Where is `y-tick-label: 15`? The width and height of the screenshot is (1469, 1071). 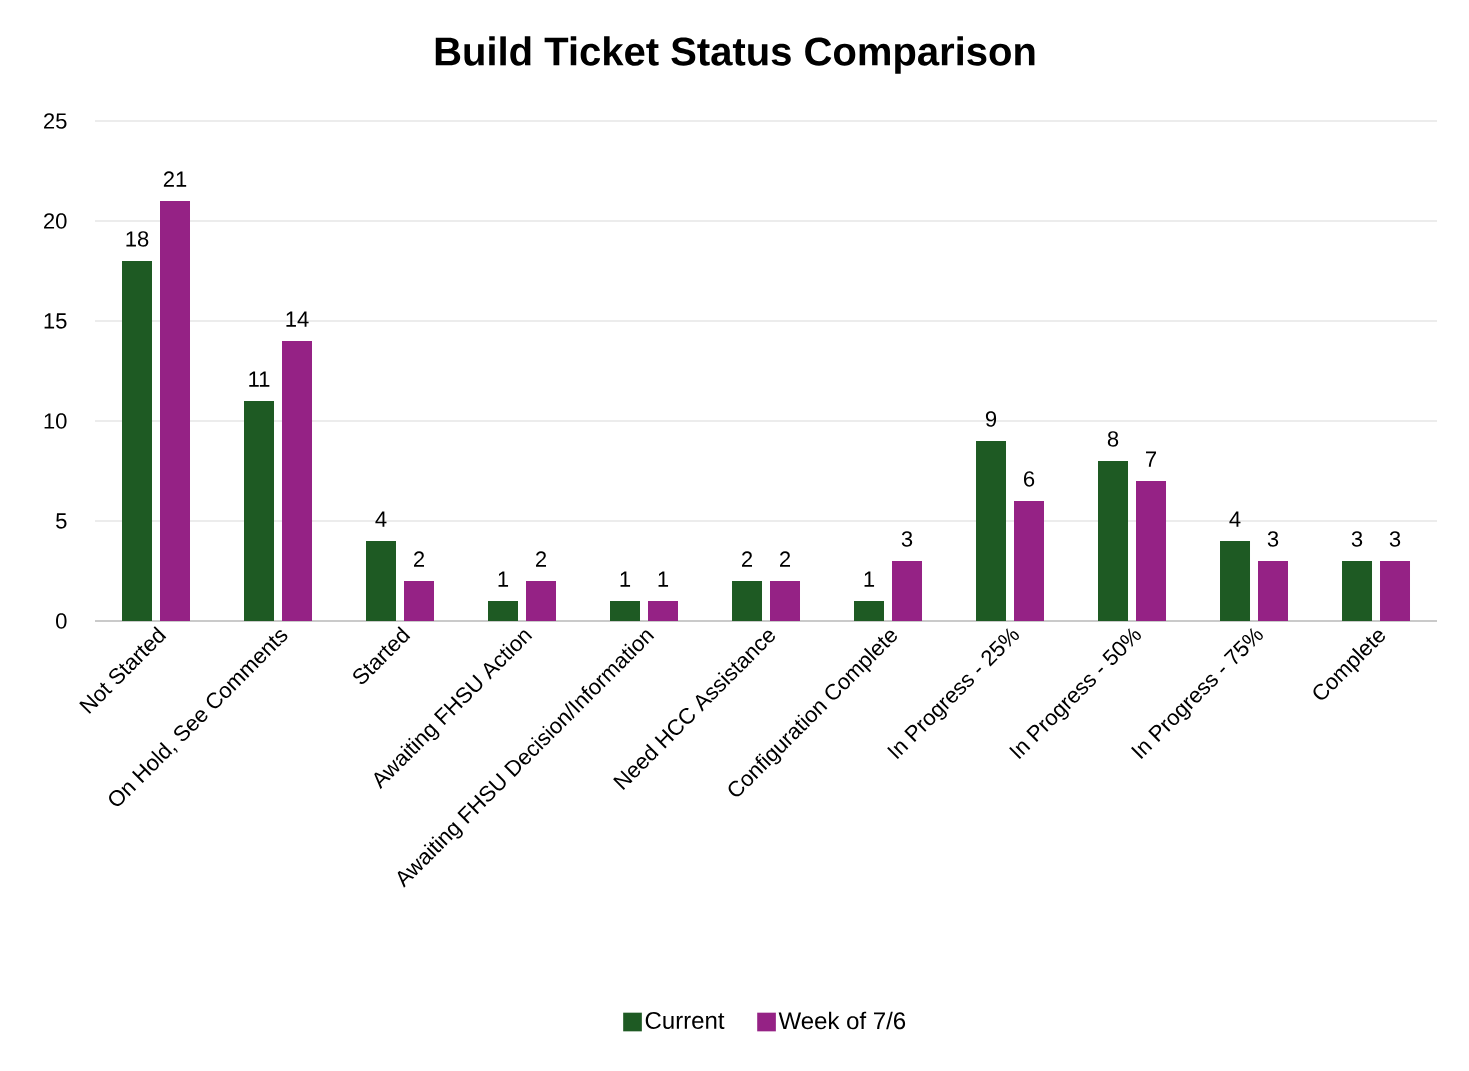
y-tick-label: 15 is located at coordinates (55, 321).